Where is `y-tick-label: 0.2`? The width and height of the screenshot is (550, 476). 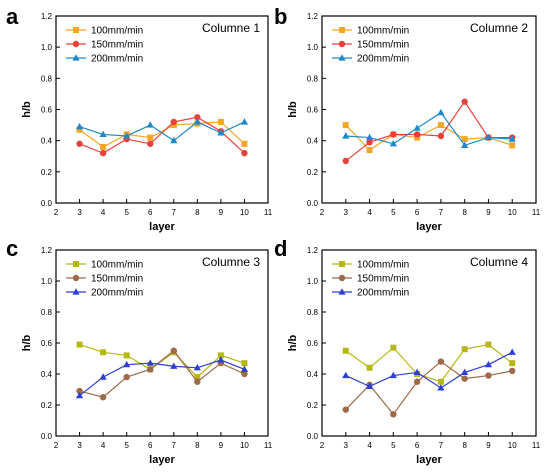
y-tick-label: 0.2 is located at coordinates (47, 172).